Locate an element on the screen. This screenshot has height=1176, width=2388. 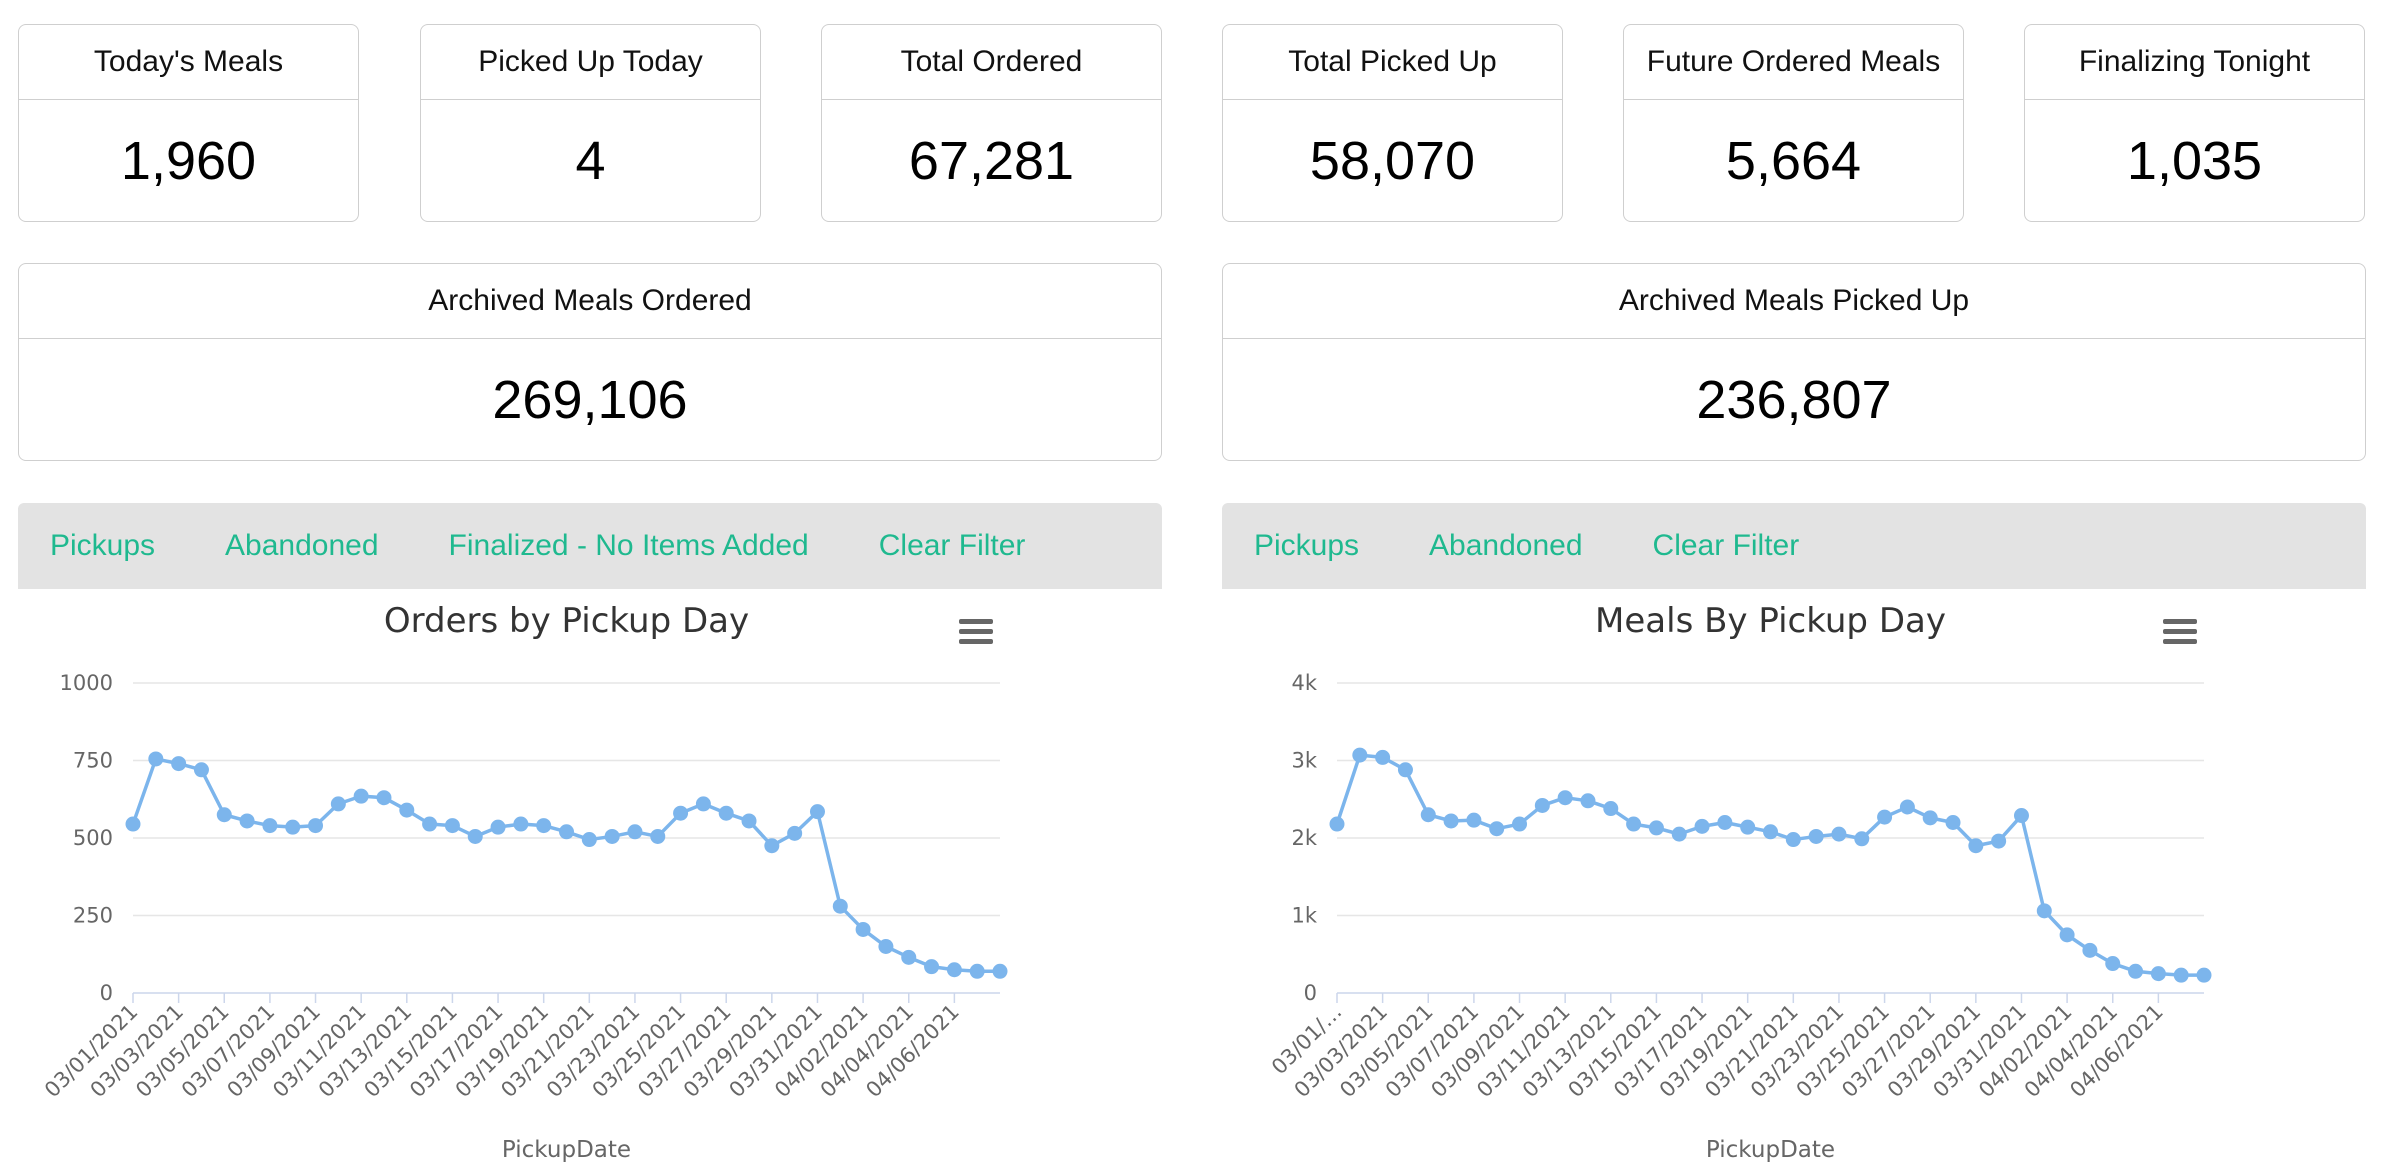
y-tick-label: 3k is located at coordinates (1304, 761).